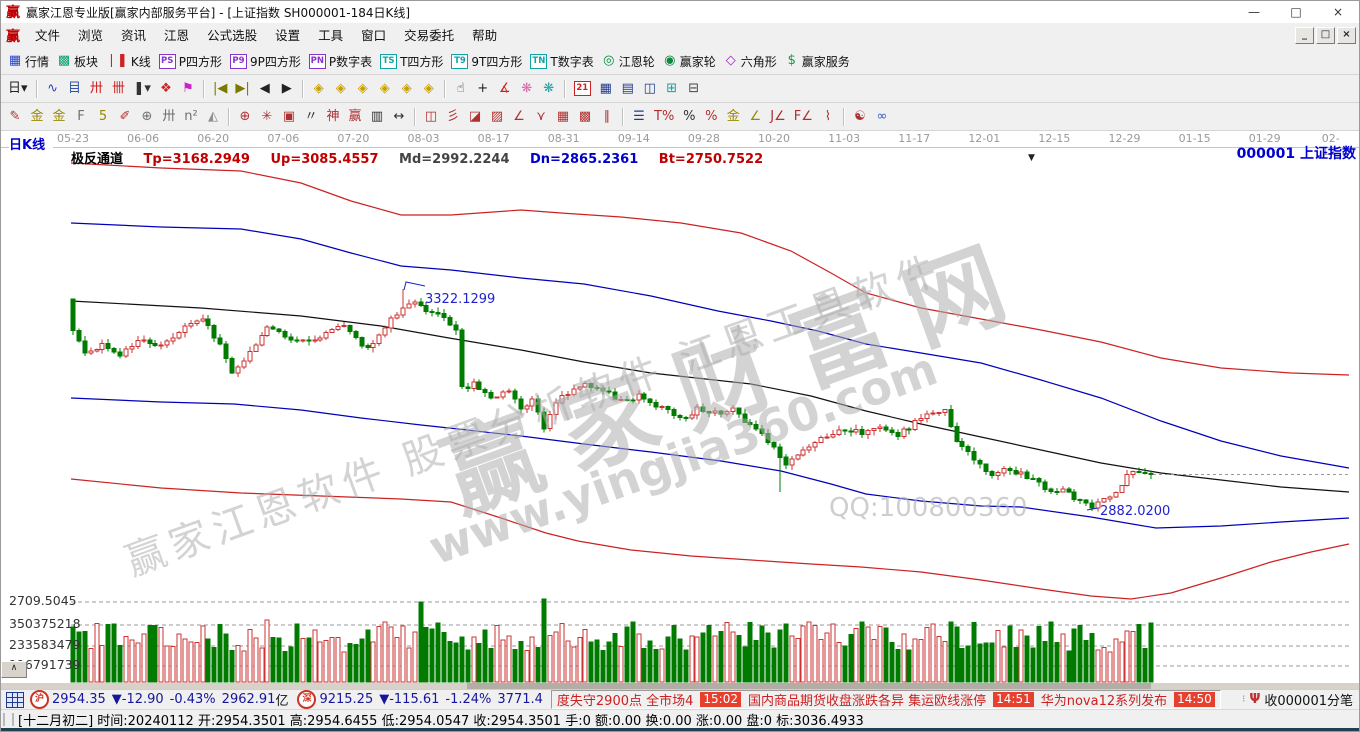 The width and height of the screenshot is (1360, 732). What do you see at coordinates (411, 61) in the screenshot?
I see `t-square-button: TS T四方形` at bounding box center [411, 61].